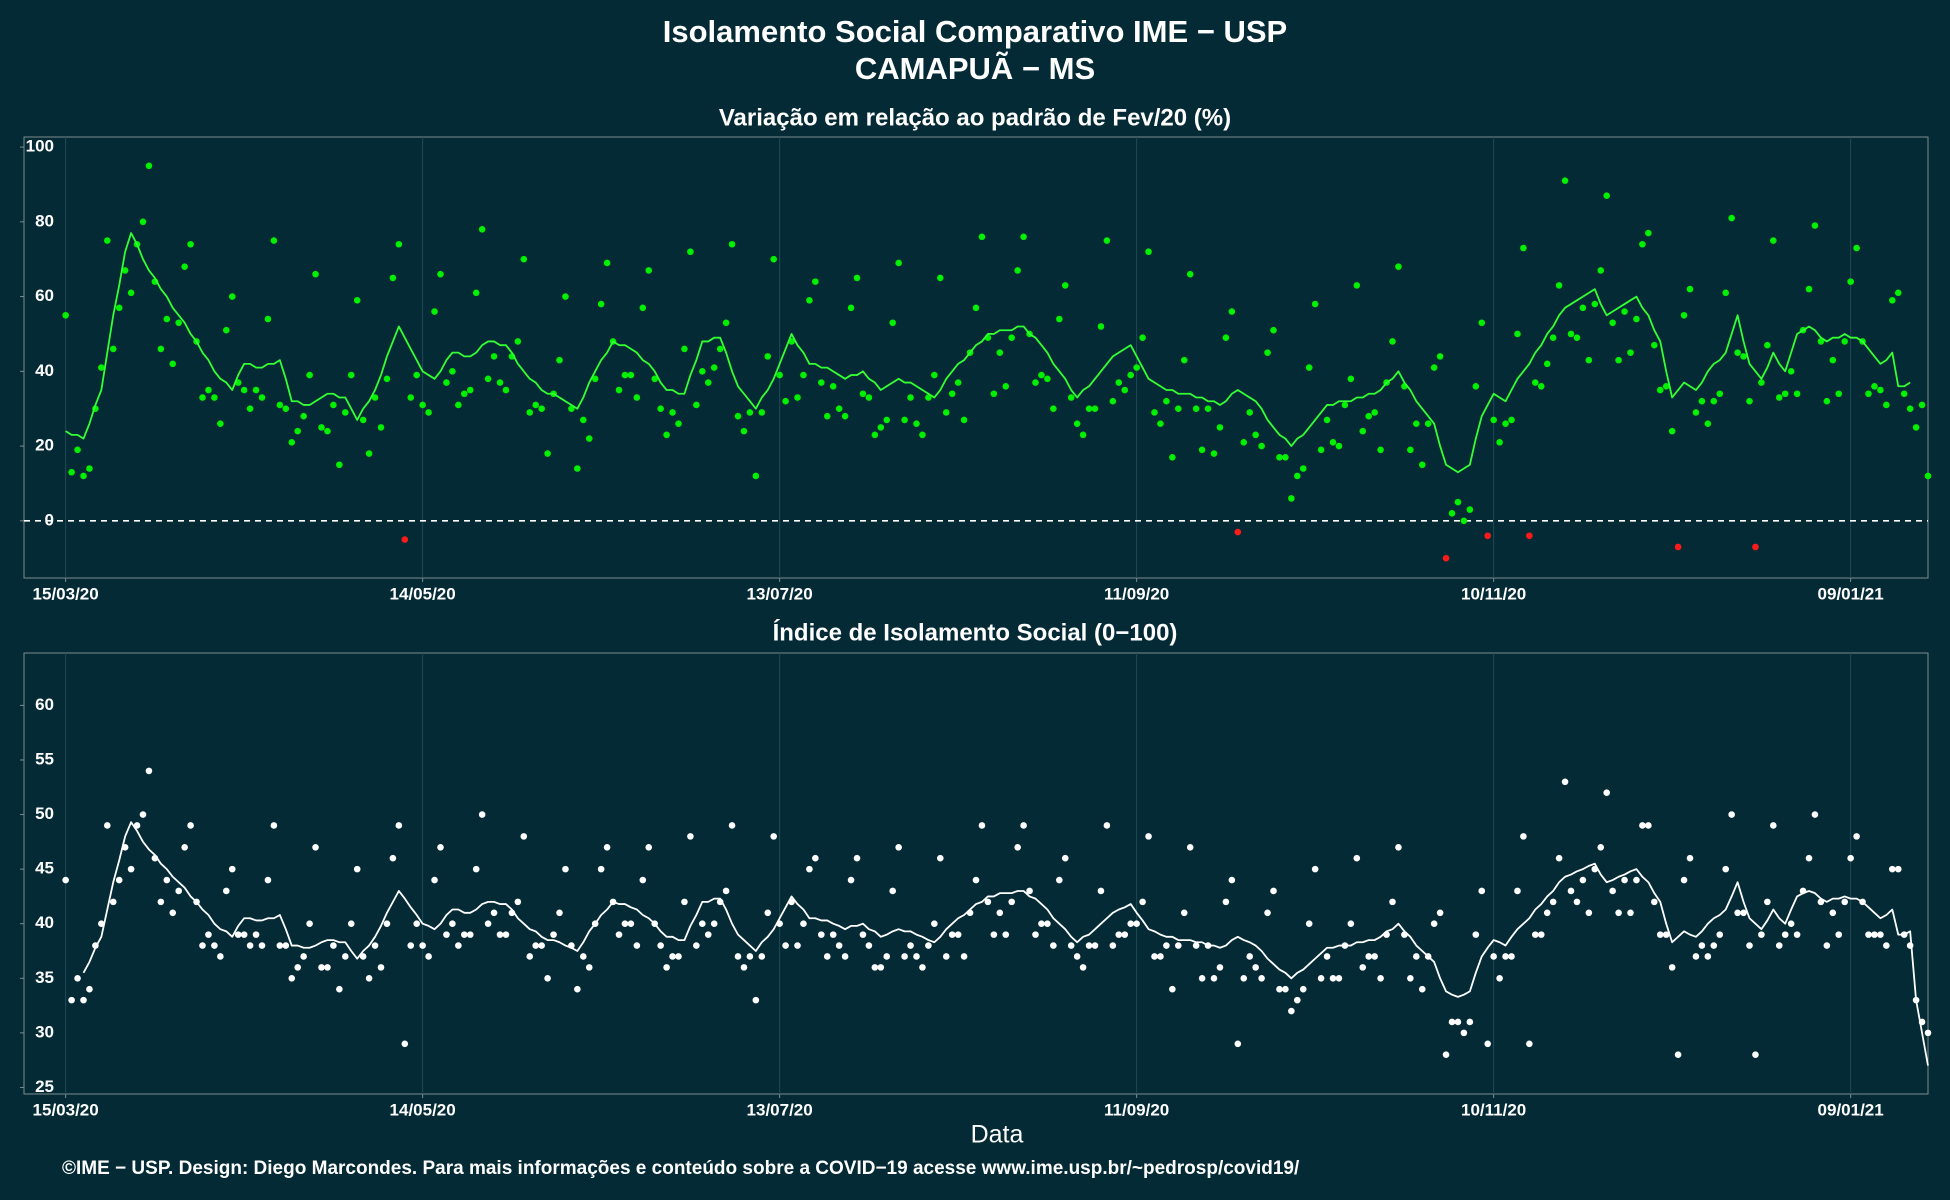 The image size is (1950, 1200). I want to click on y-tick-label: 80, so click(44, 220).